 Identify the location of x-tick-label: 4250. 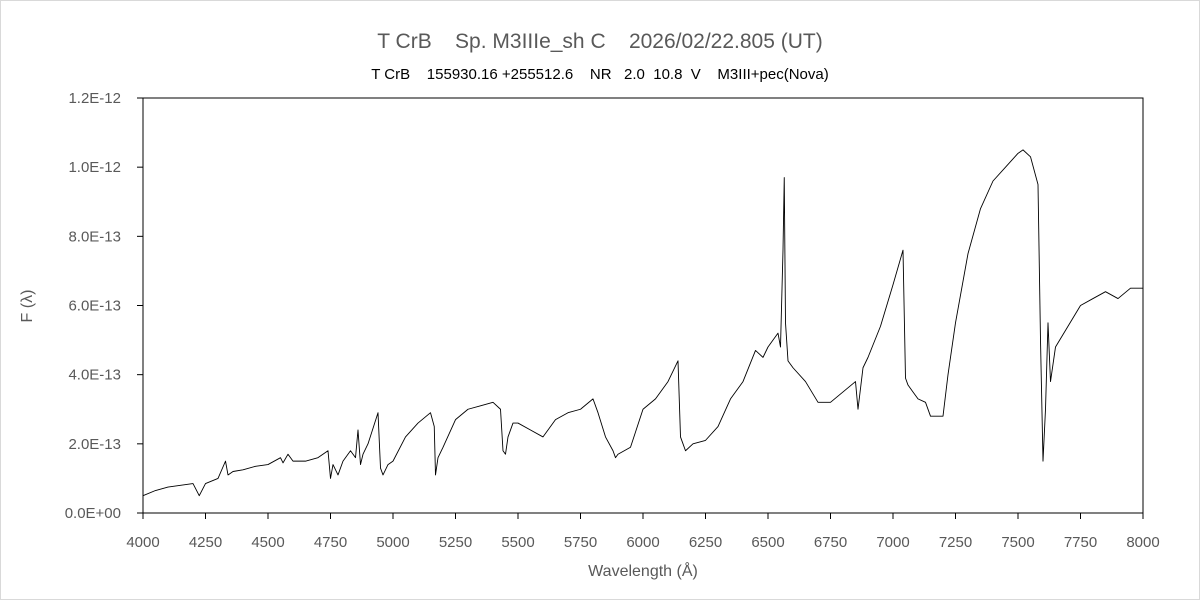
(205, 542).